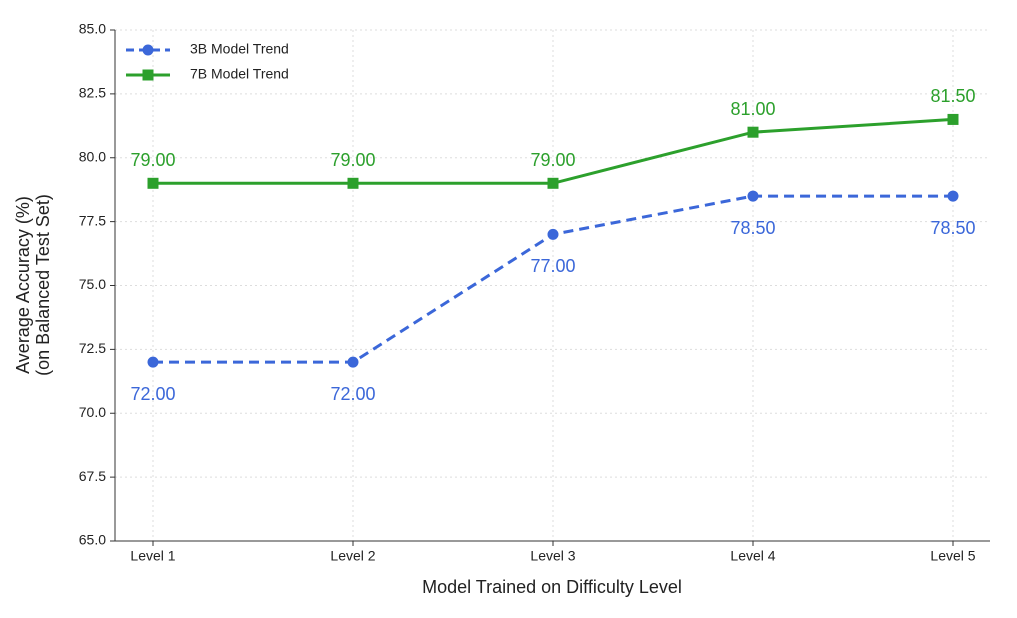 The width and height of the screenshot is (1017, 618). I want to click on y-tick-label: 80.0, so click(92, 156).